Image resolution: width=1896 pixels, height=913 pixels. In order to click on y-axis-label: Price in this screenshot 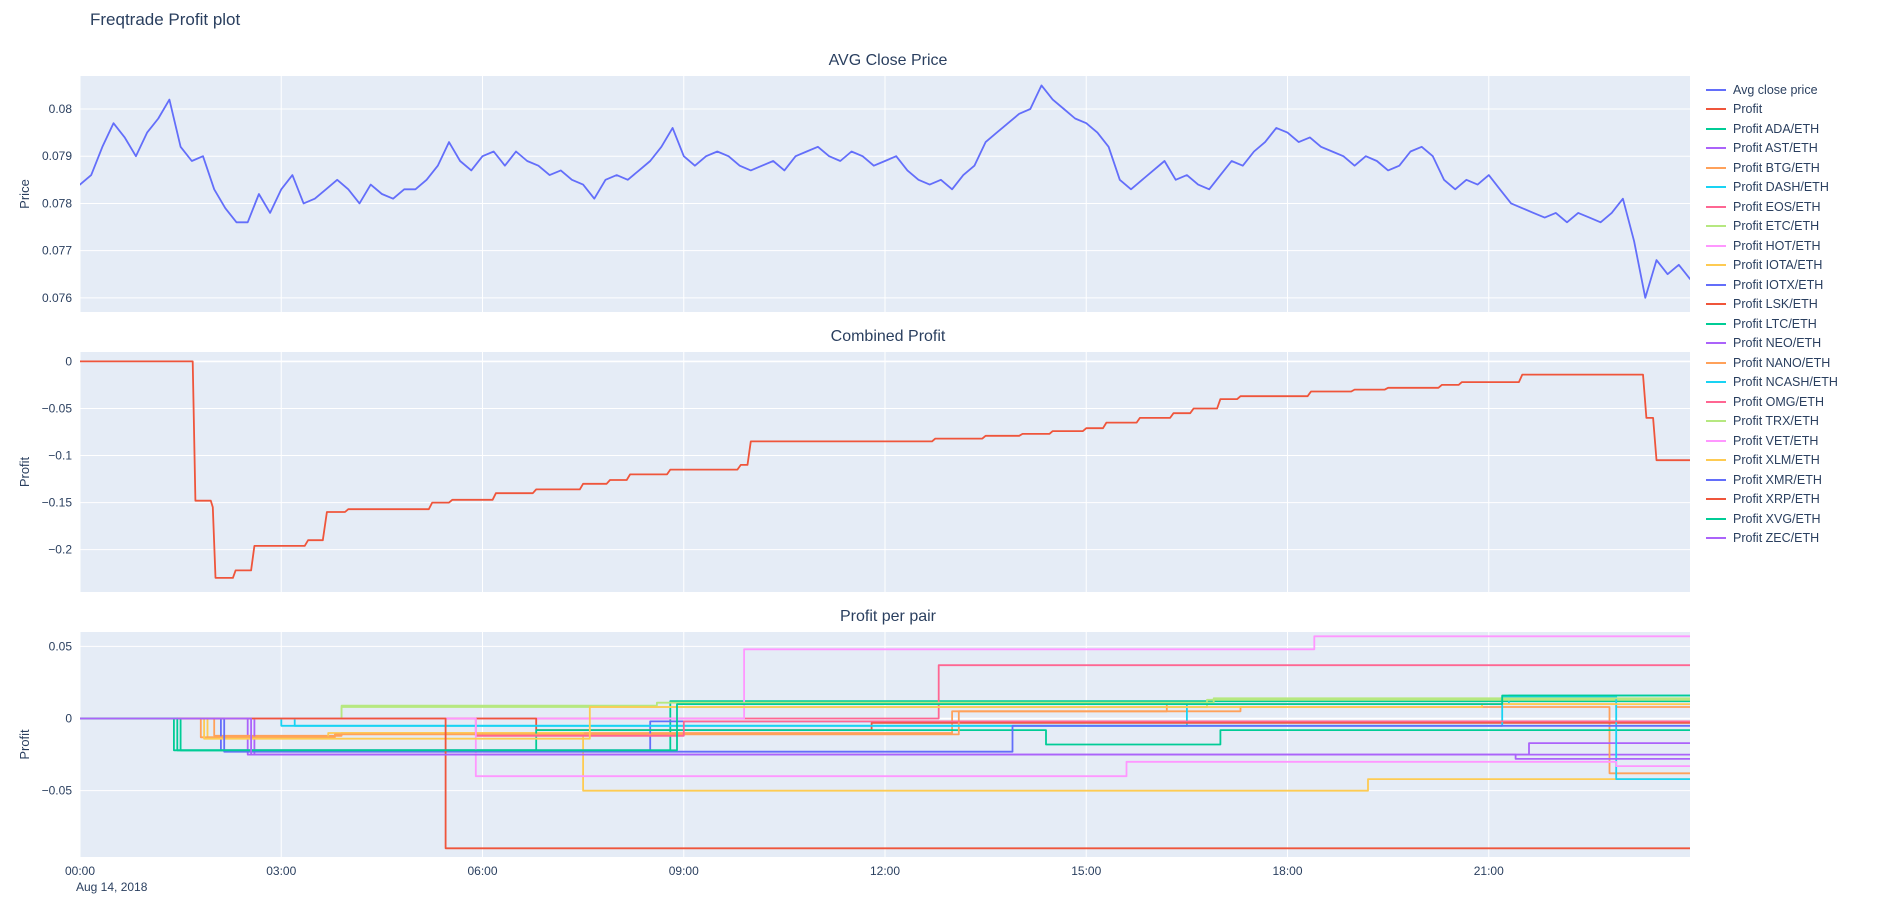, I will do `click(24, 194)`.